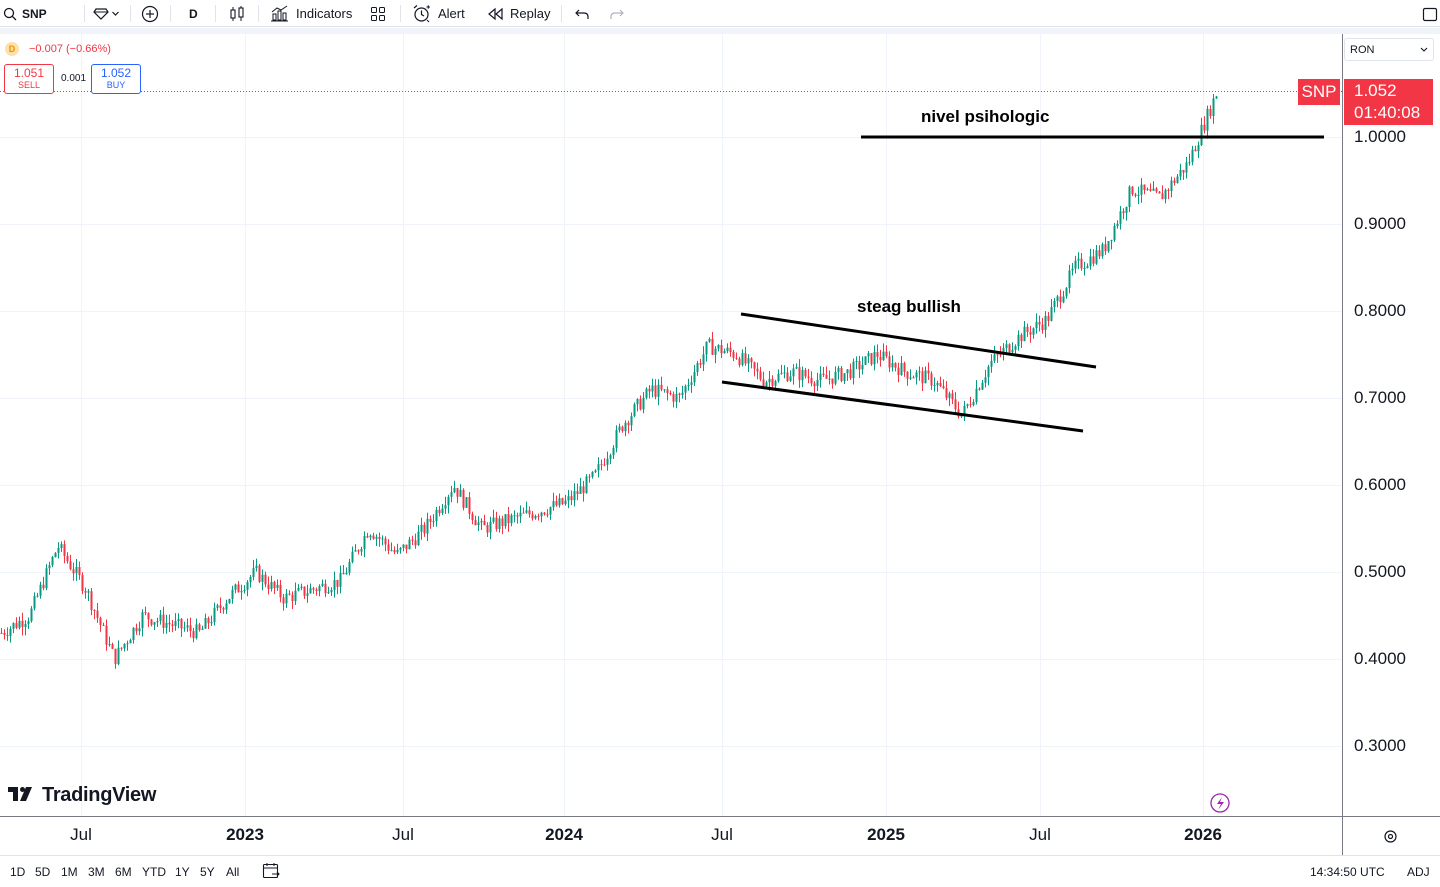  I want to click on range-button-5y: 5Y, so click(207, 872).